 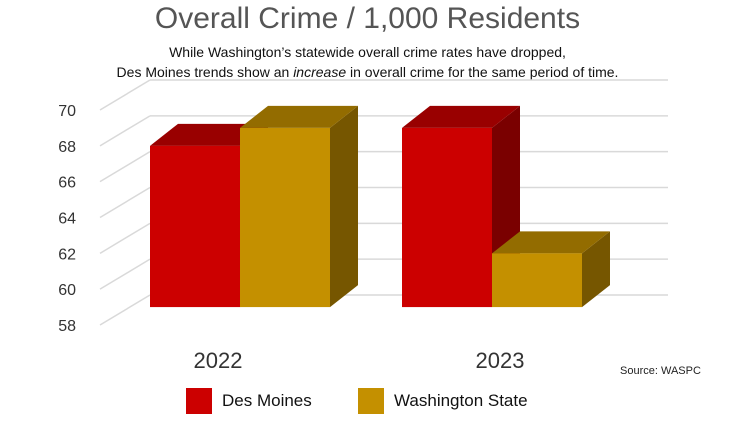 I want to click on y-tick-label: 62, so click(x=67, y=254).